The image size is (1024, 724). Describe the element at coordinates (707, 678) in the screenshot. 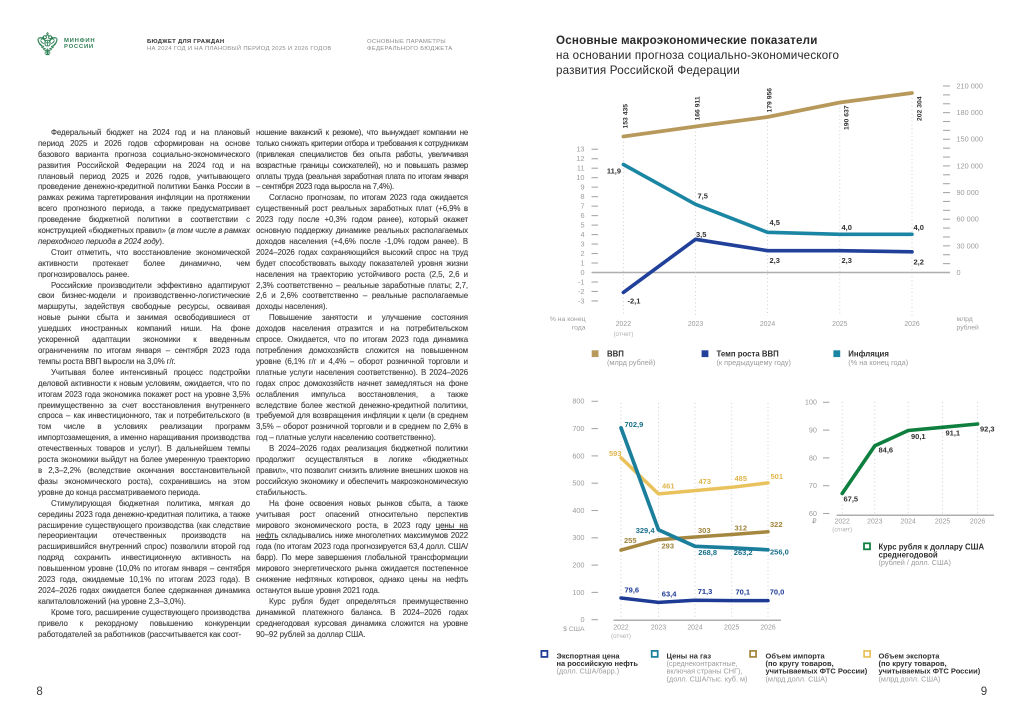

I see `svg-text: (долл. США/тыс. куб. м)` at that location.